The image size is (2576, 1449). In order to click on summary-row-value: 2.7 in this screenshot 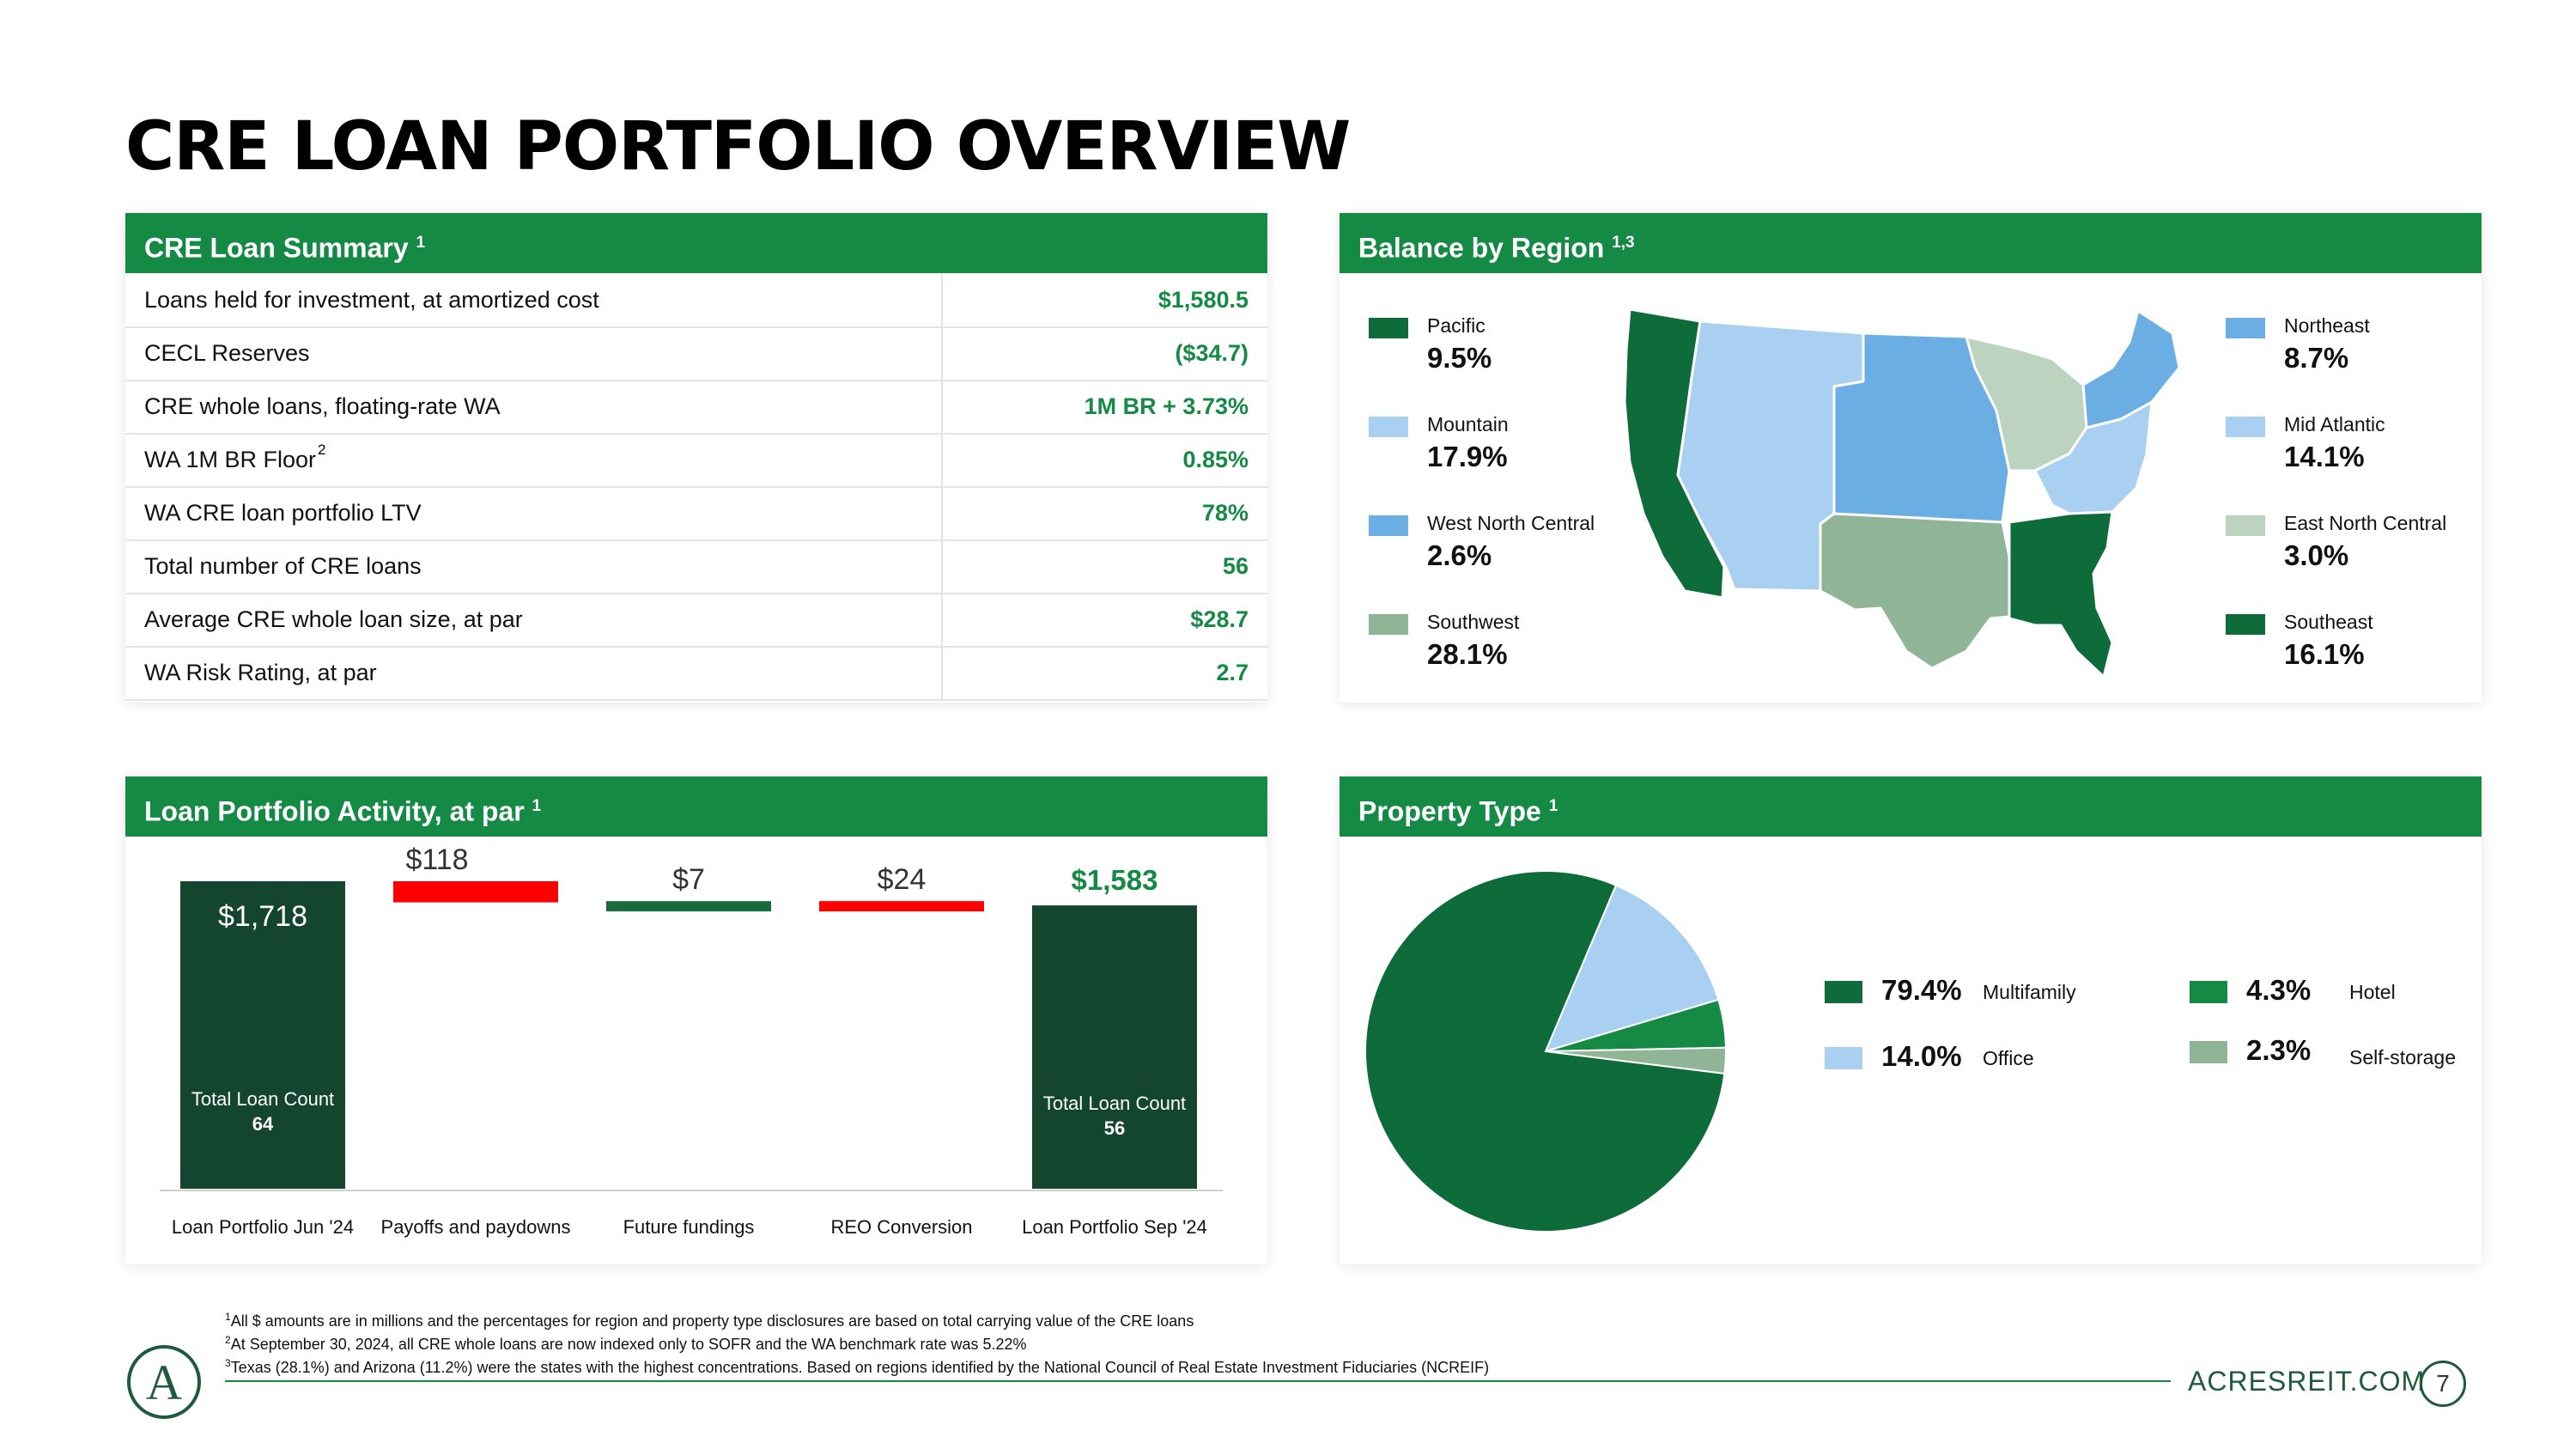, I will do `click(1232, 672)`.